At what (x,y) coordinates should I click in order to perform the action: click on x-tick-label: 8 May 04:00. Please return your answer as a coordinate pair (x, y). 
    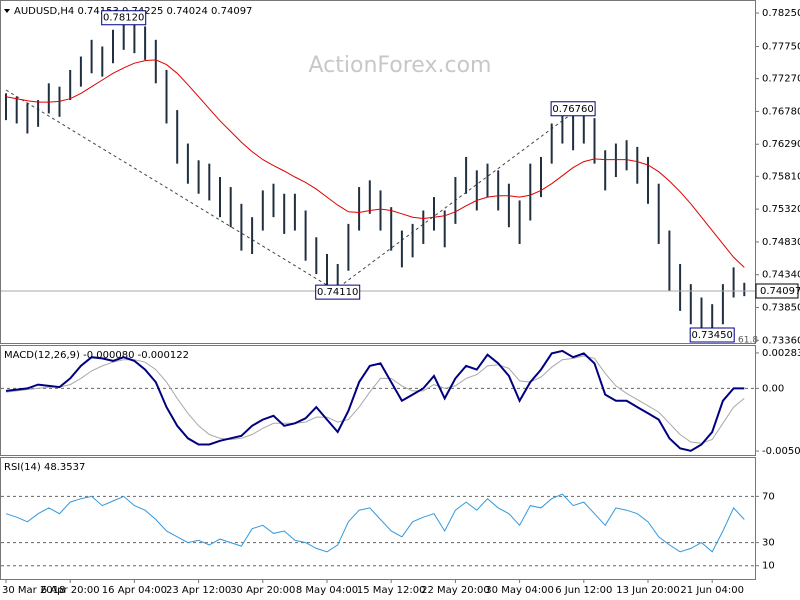
    Looking at the image, I should click on (327, 590).